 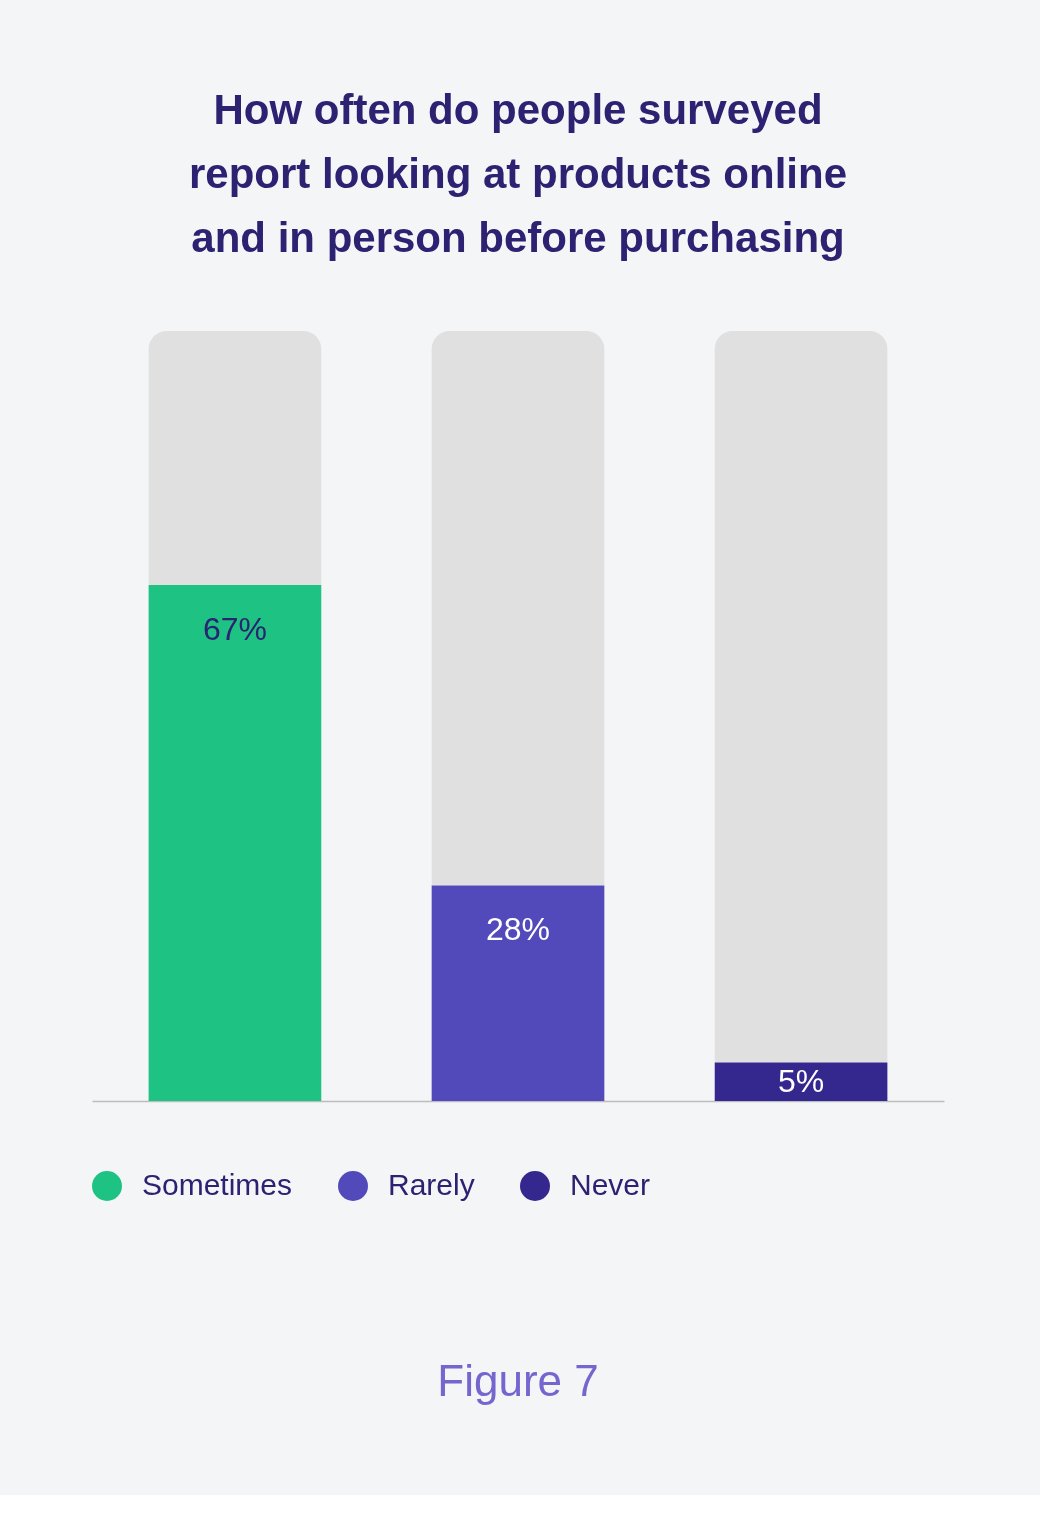 I want to click on legend-label: Never, so click(x=610, y=1184).